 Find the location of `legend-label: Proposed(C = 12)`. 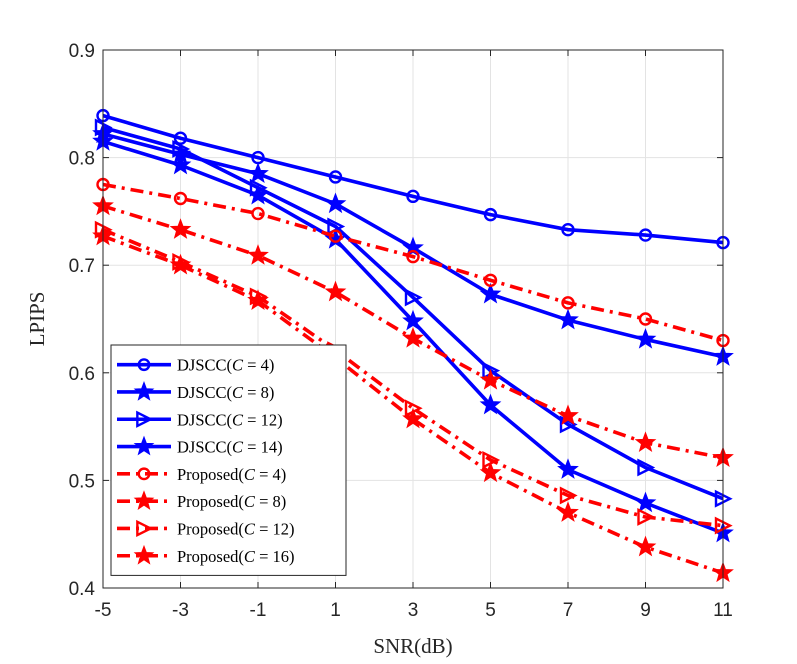

legend-label: Proposed(C = 12) is located at coordinates (236, 528).